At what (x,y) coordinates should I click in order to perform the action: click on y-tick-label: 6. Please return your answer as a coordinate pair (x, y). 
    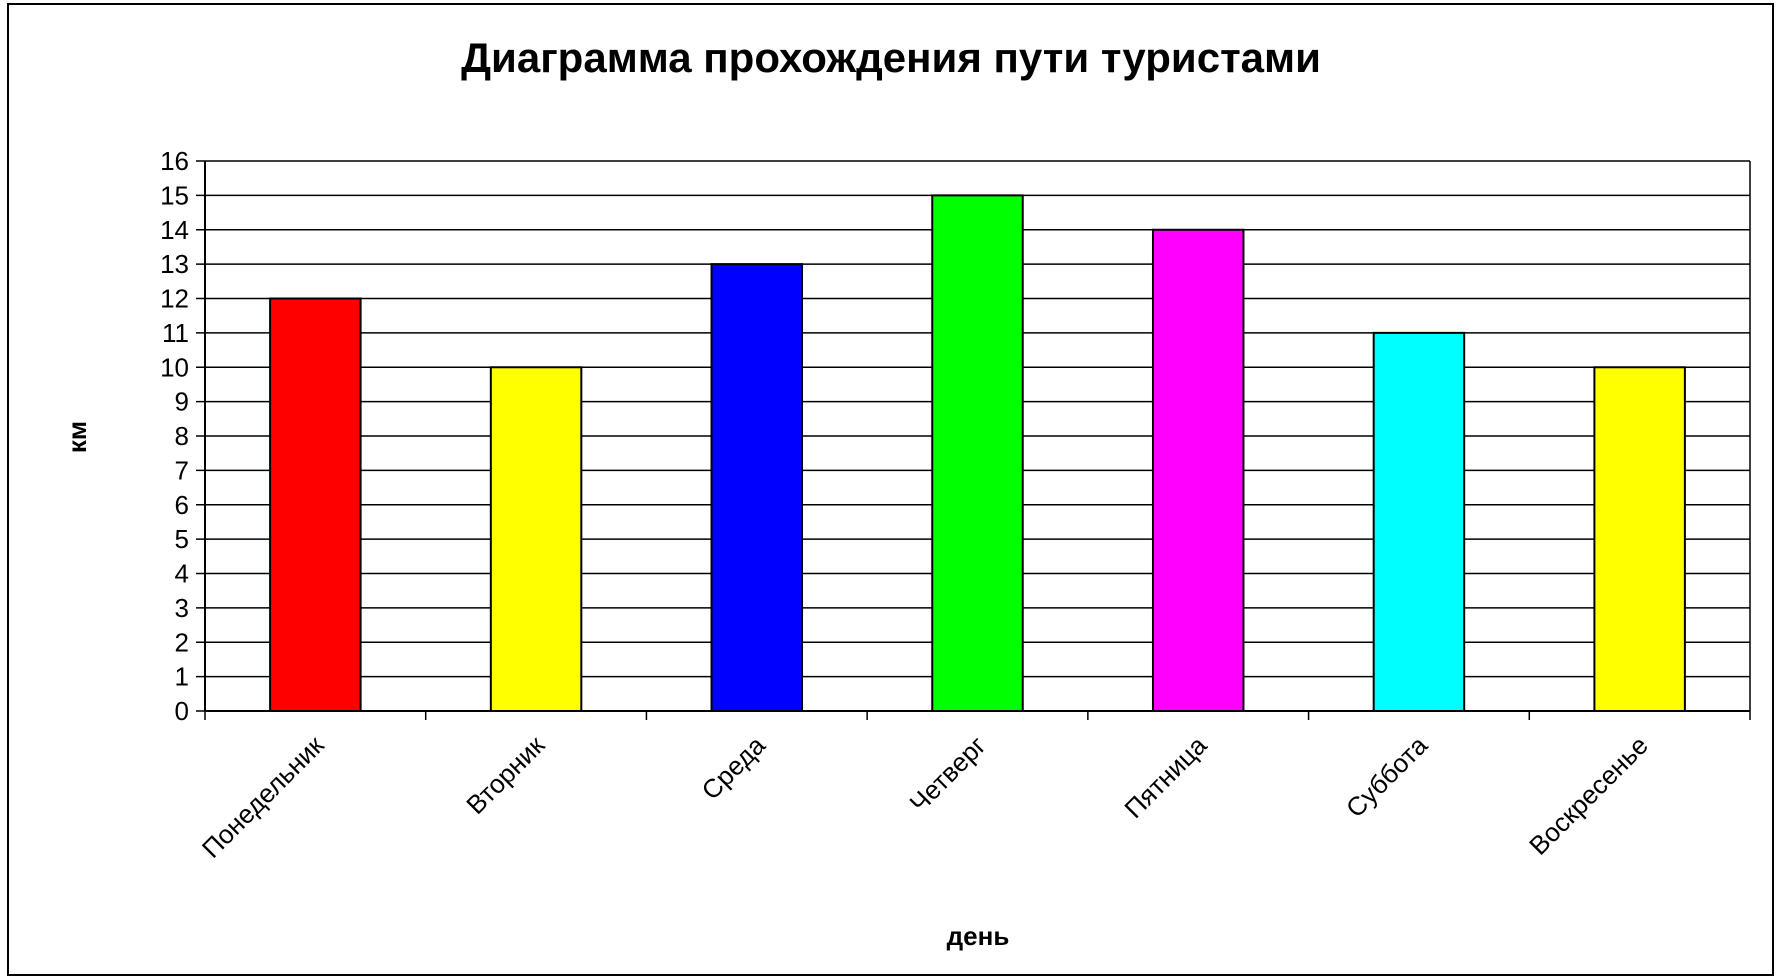
    Looking at the image, I should click on (182, 505).